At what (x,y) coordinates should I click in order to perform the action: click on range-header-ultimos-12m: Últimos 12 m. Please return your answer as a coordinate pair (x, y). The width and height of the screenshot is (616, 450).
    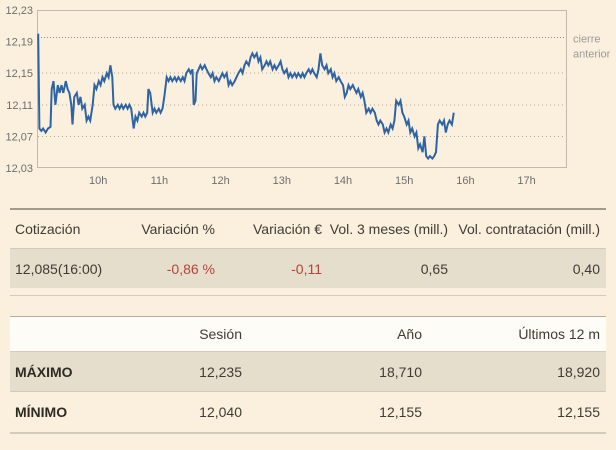
    Looking at the image, I should click on (559, 334).